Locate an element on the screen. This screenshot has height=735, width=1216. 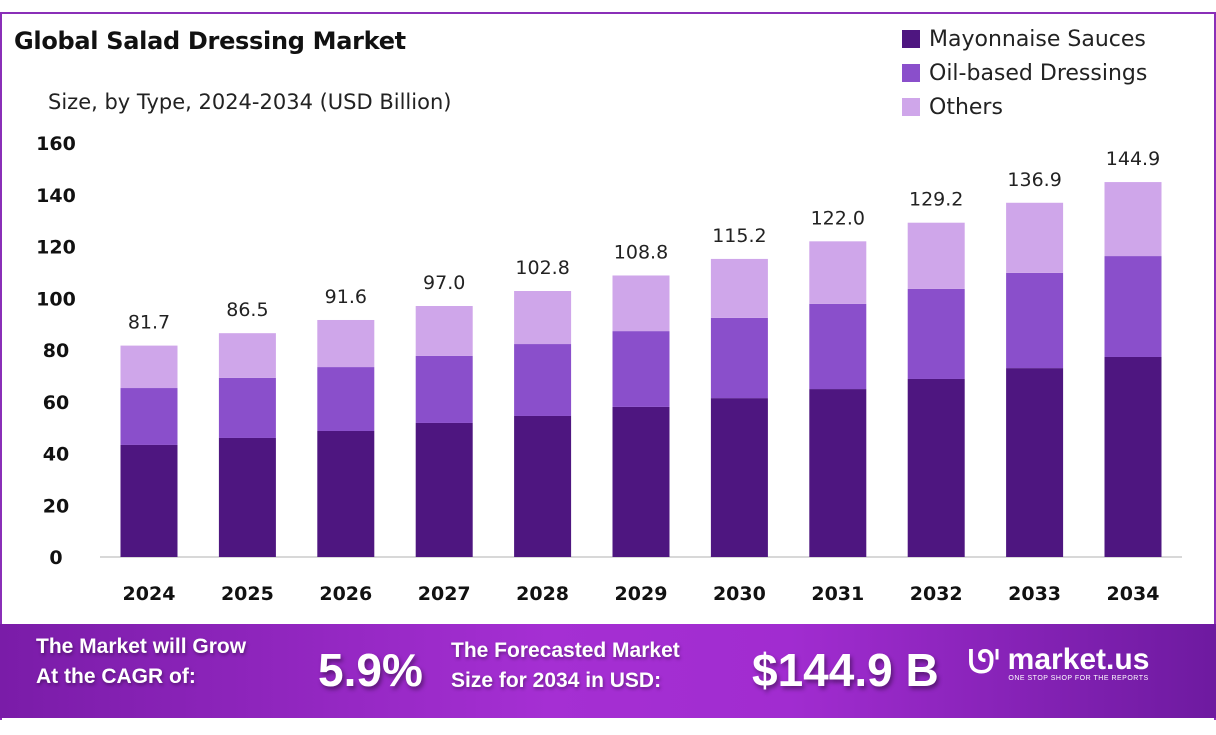
forecast-label-line2: Size for 2034 in USD: is located at coordinates (556, 680).